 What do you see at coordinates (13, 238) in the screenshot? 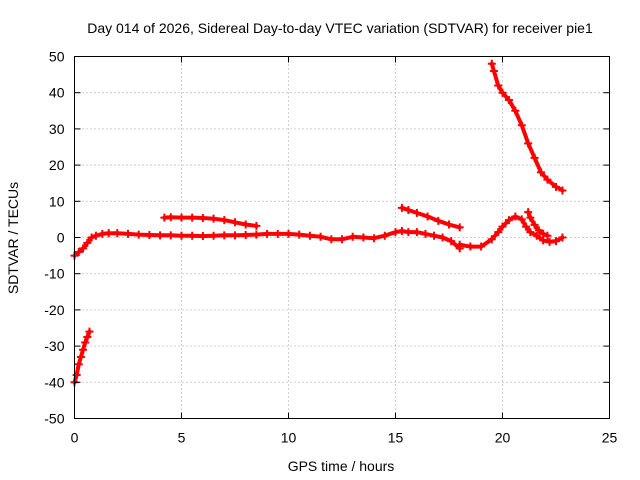
I see `y-axis-label: SDTVAR / TECUs` at bounding box center [13, 238].